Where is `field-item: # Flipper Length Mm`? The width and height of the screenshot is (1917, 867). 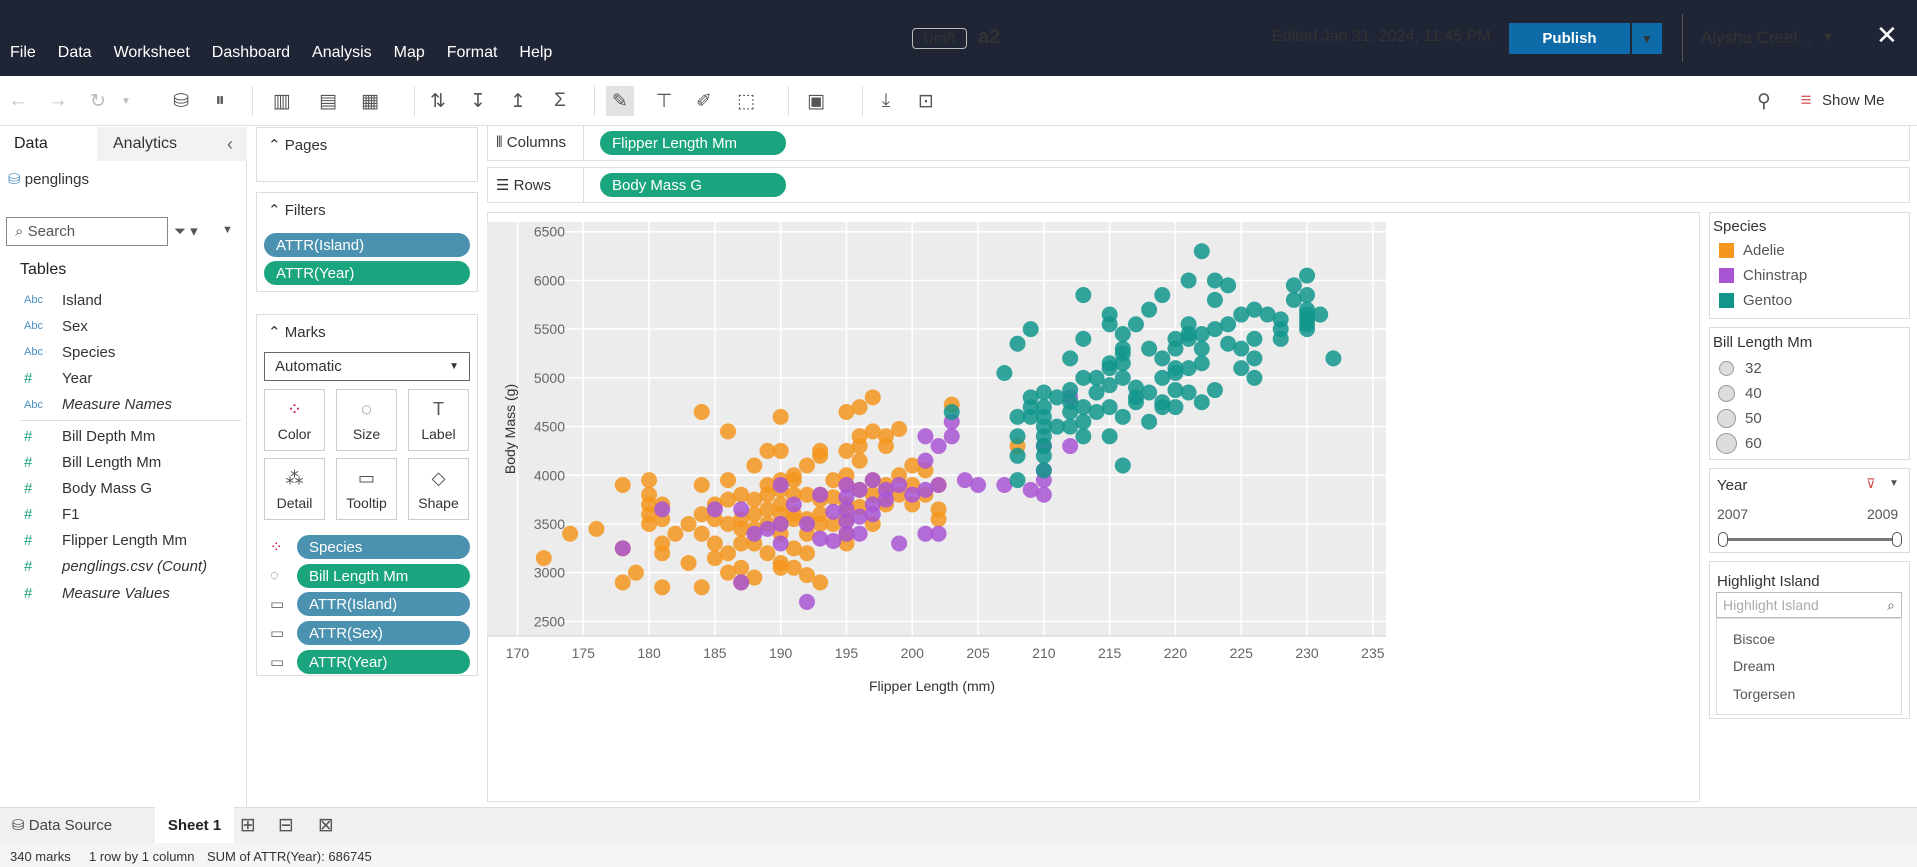
field-item: # Flipper Length Mm is located at coordinates (123, 541).